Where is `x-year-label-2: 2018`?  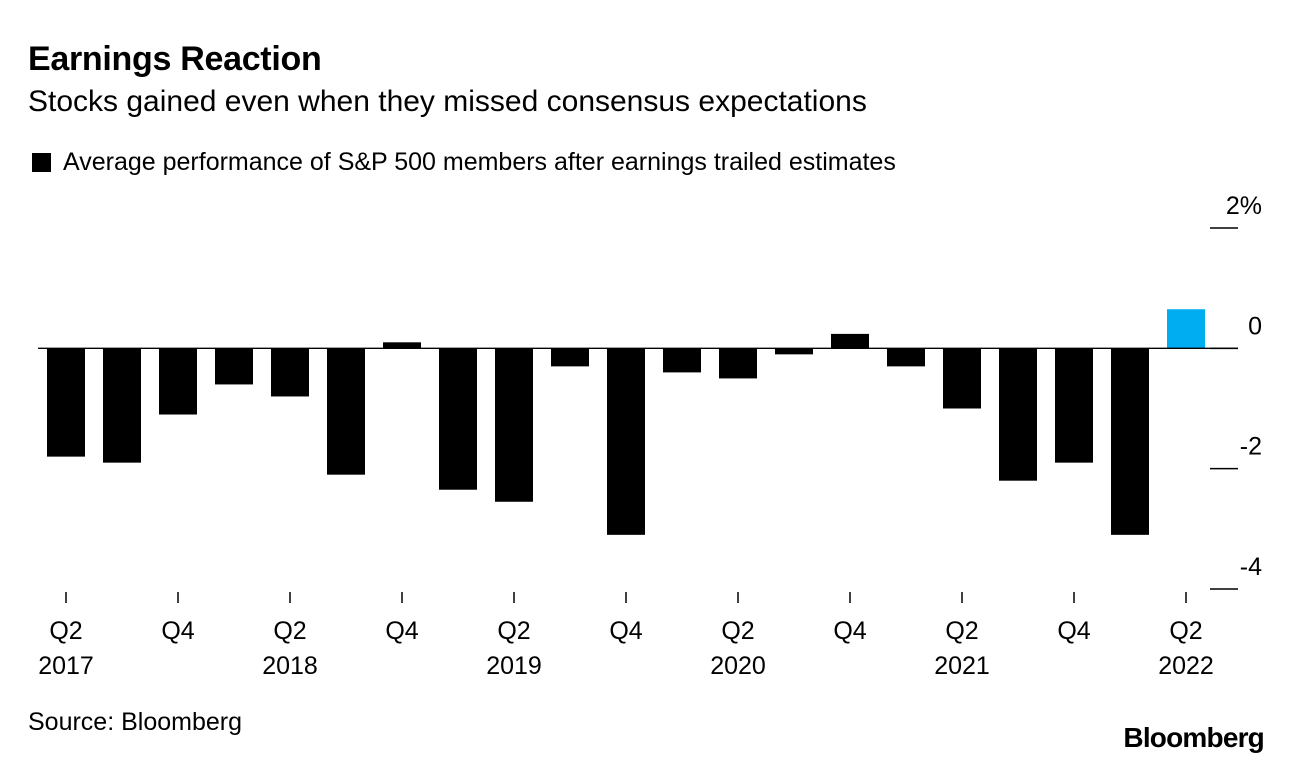
x-year-label-2: 2018 is located at coordinates (290, 666).